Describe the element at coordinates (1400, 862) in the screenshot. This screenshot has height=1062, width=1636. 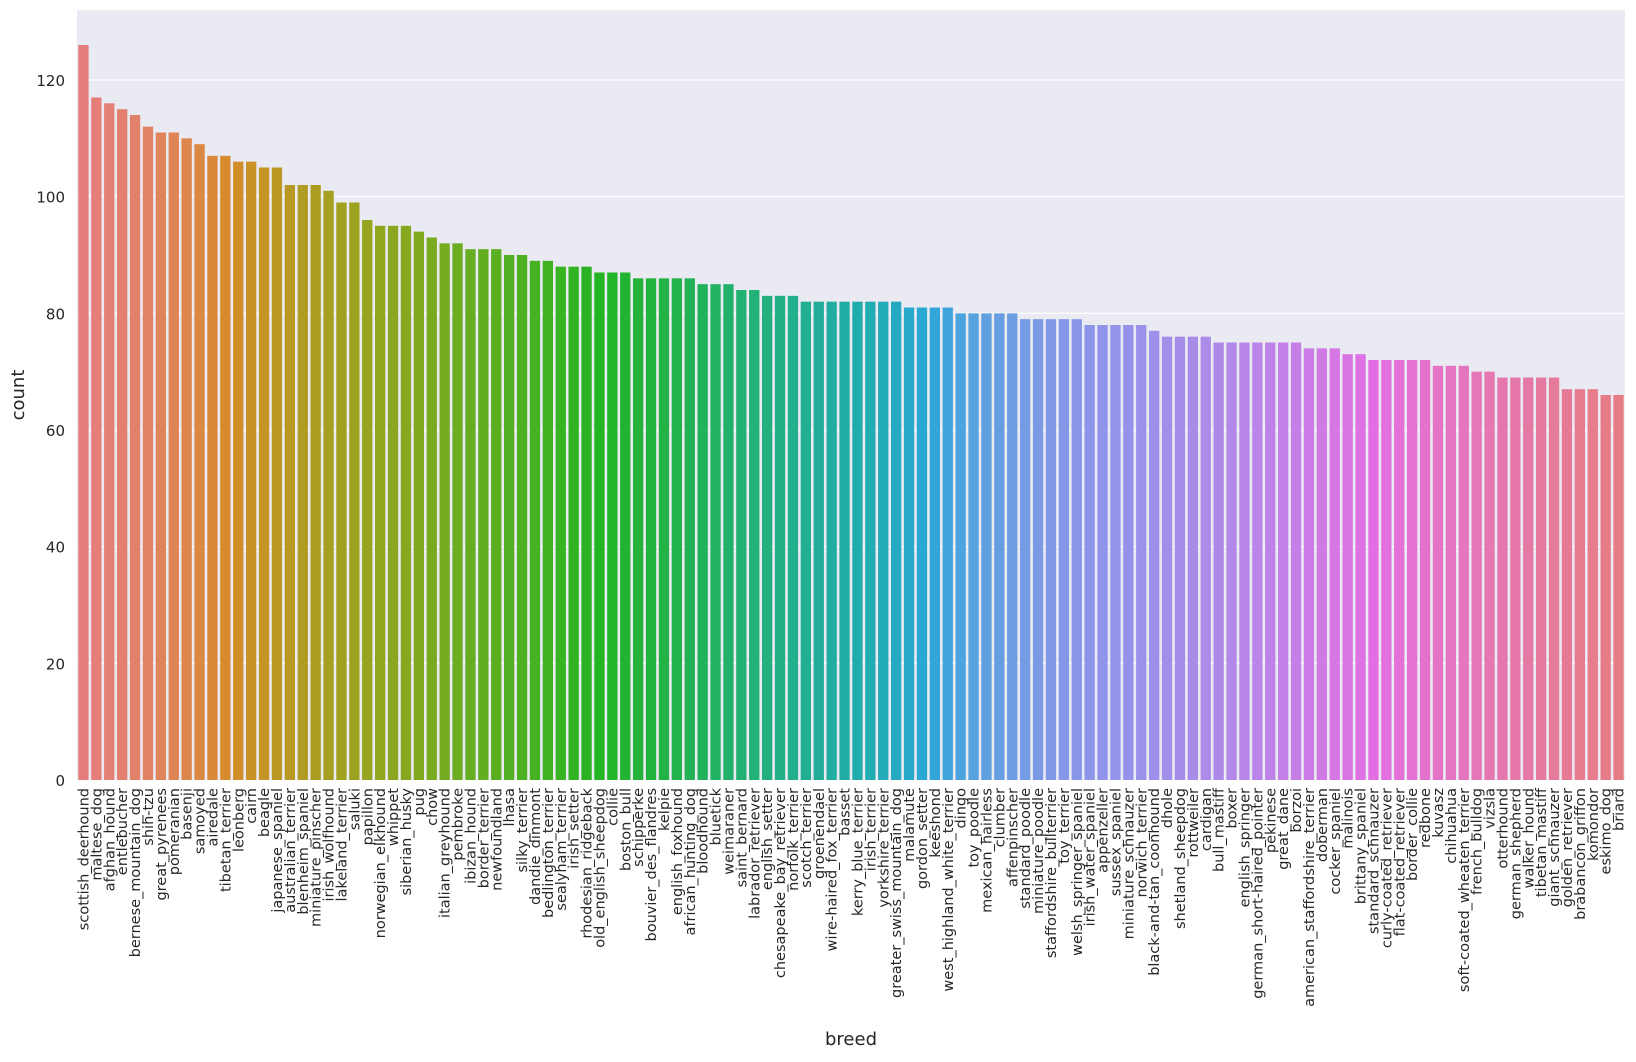
I see `x-tick-label: flat-coated_retriever` at that location.